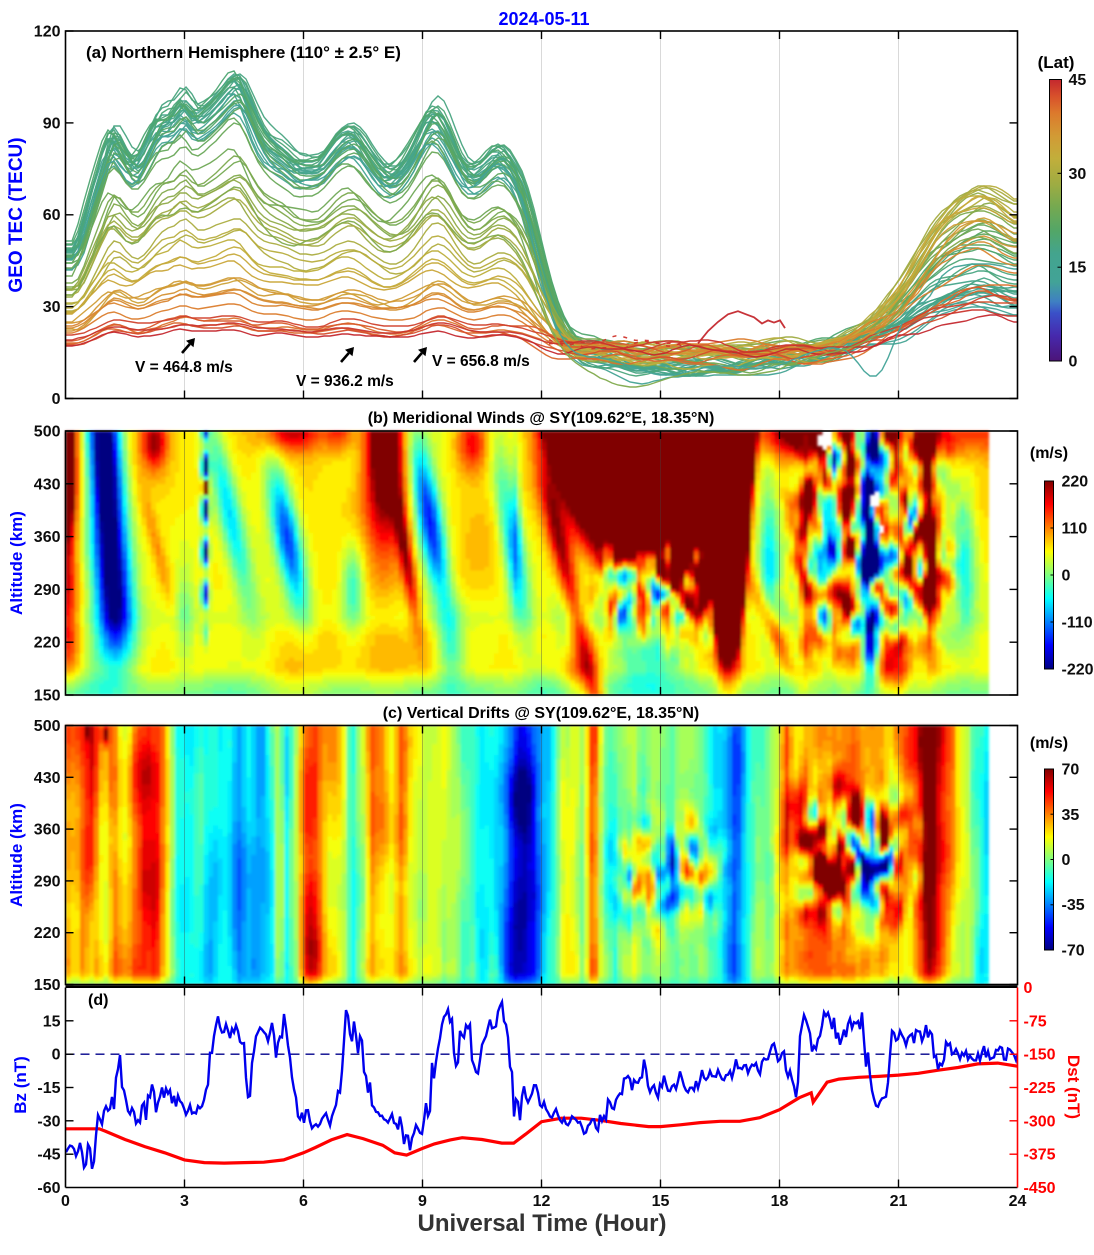 The height and width of the screenshot is (1255, 1094). What do you see at coordinates (243, 52) in the screenshot?
I see `svg-text:(a) Northern Hemisphere (110°: (a) Northern Hemisphere (110° ± 2.5° E)` at bounding box center [243, 52].